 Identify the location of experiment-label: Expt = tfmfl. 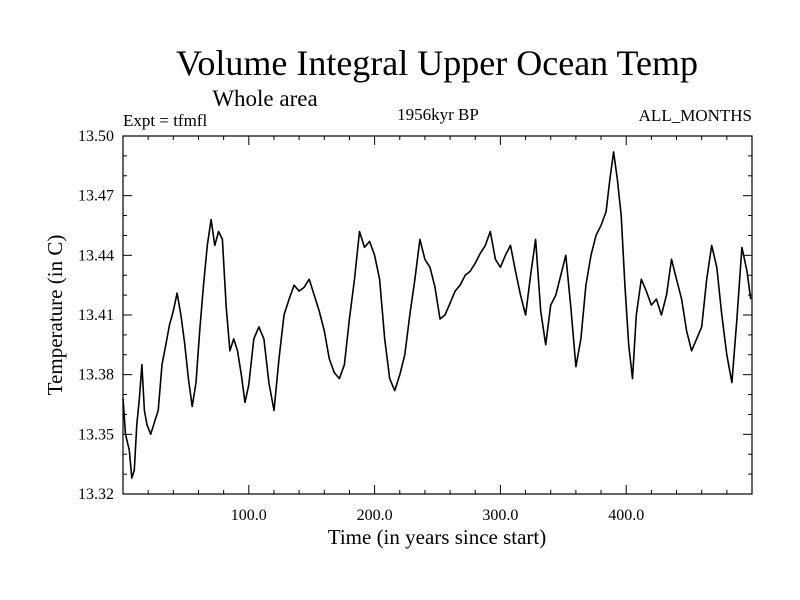
(165, 120).